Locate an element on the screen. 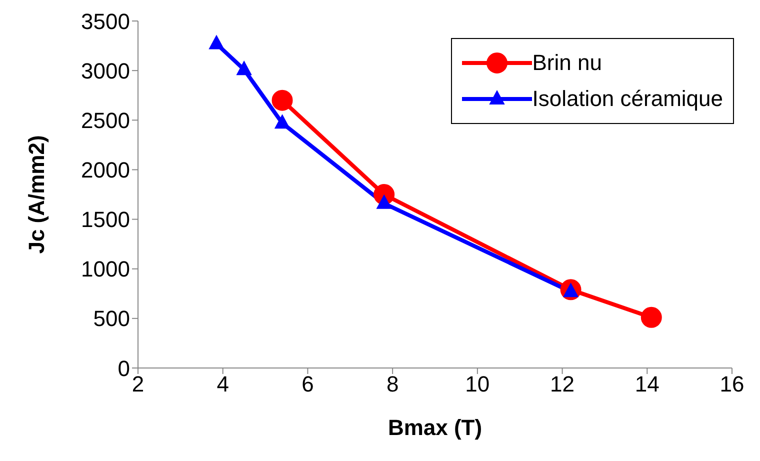 The image size is (760, 461). y-tick-label: 2500 is located at coordinates (105, 120).